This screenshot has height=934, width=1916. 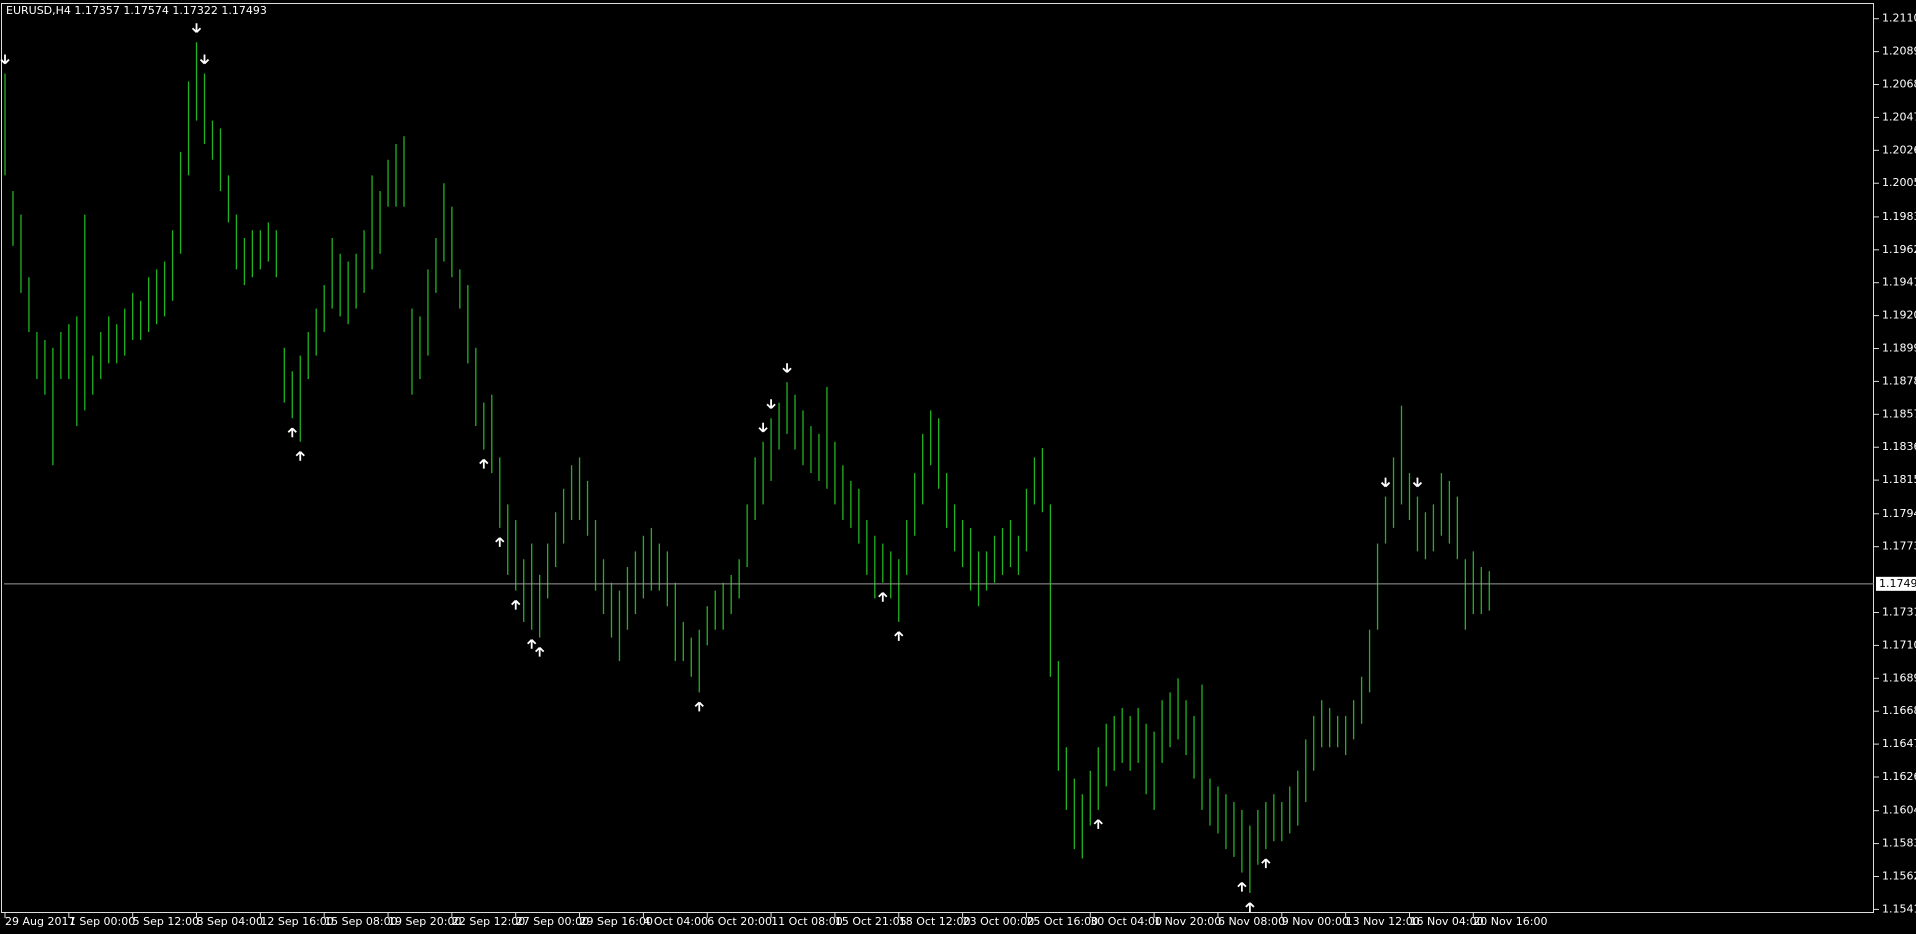 I want to click on y-tick-label: 1.16890, so click(x=1899, y=677).